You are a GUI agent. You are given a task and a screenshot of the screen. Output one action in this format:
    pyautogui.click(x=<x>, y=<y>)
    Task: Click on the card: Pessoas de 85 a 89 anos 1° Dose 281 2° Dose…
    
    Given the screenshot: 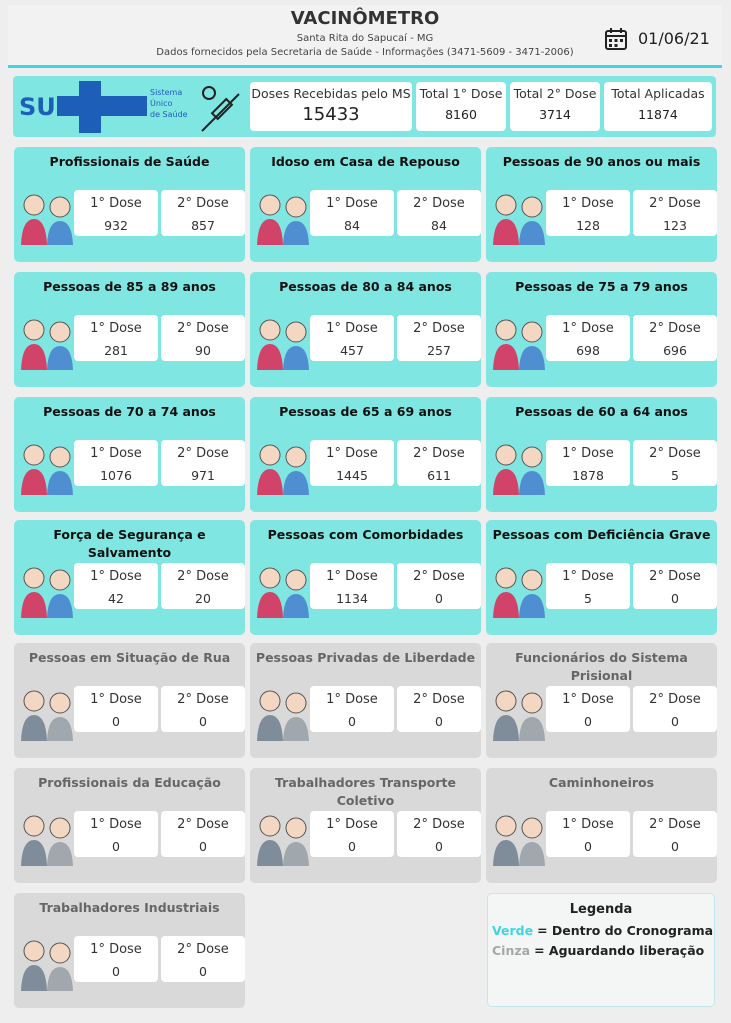 What is the action you would take?
    pyautogui.click(x=129, y=329)
    